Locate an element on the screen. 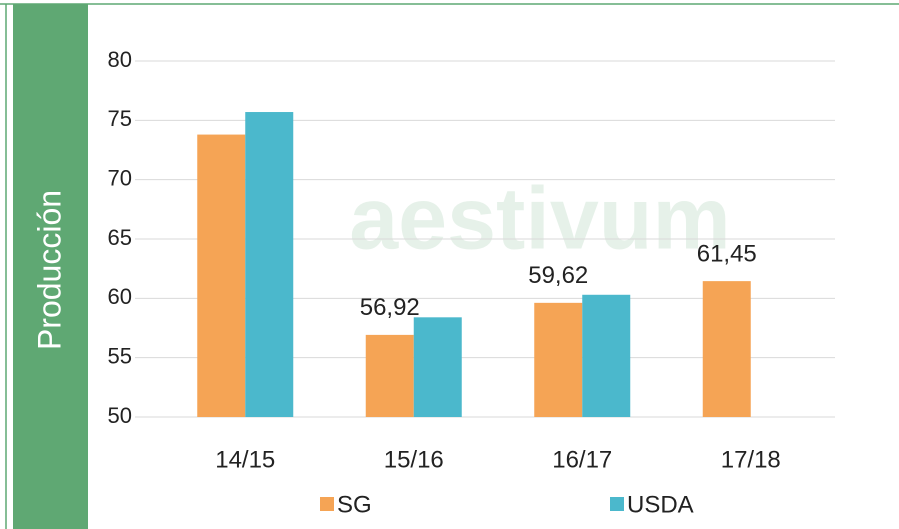  x-tick-label: 15/16 is located at coordinates (414, 459).